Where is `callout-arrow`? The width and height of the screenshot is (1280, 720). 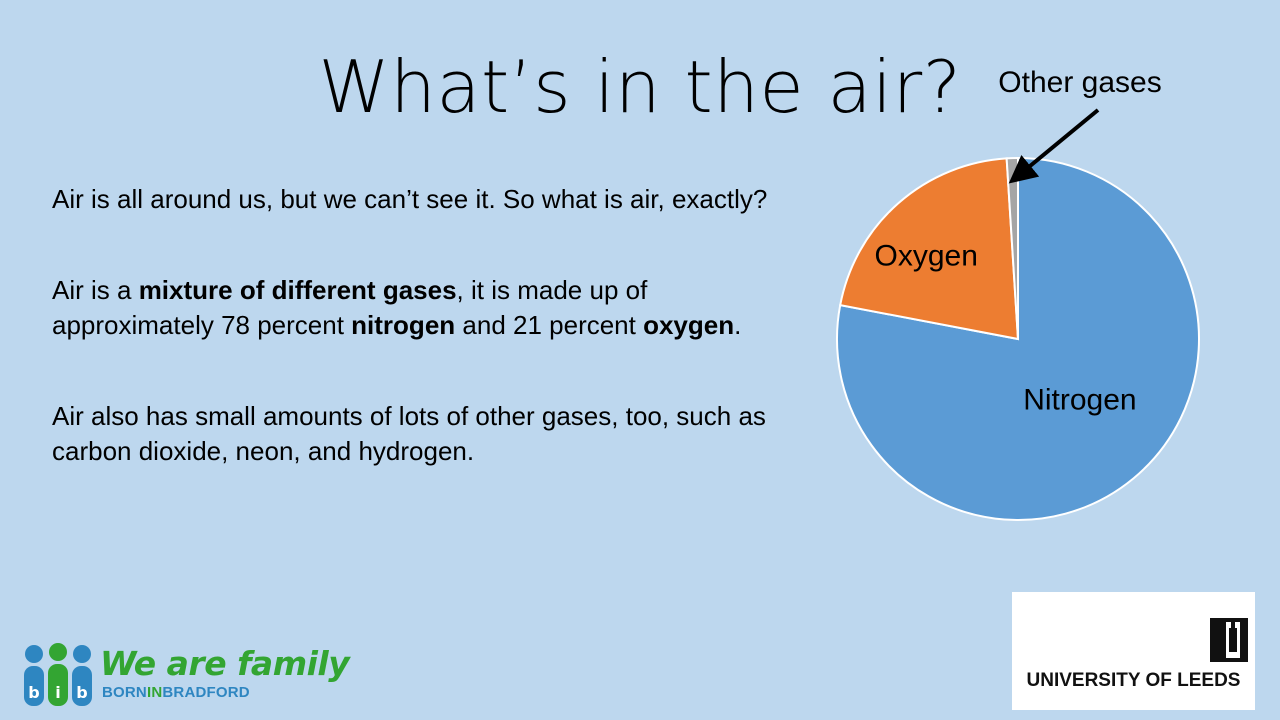
callout-arrow is located at coordinates (1054, 146).